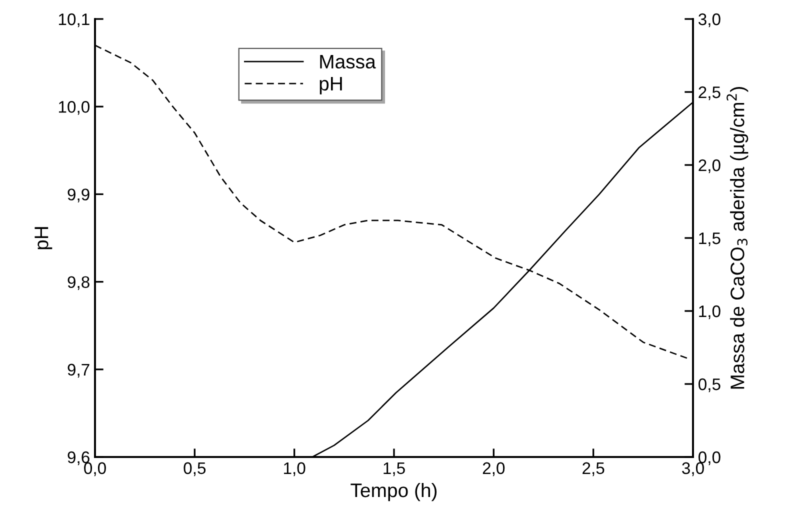 This screenshot has height=526, width=789. What do you see at coordinates (79, 371) in the screenshot?
I see `y-tick-label: 9,7` at bounding box center [79, 371].